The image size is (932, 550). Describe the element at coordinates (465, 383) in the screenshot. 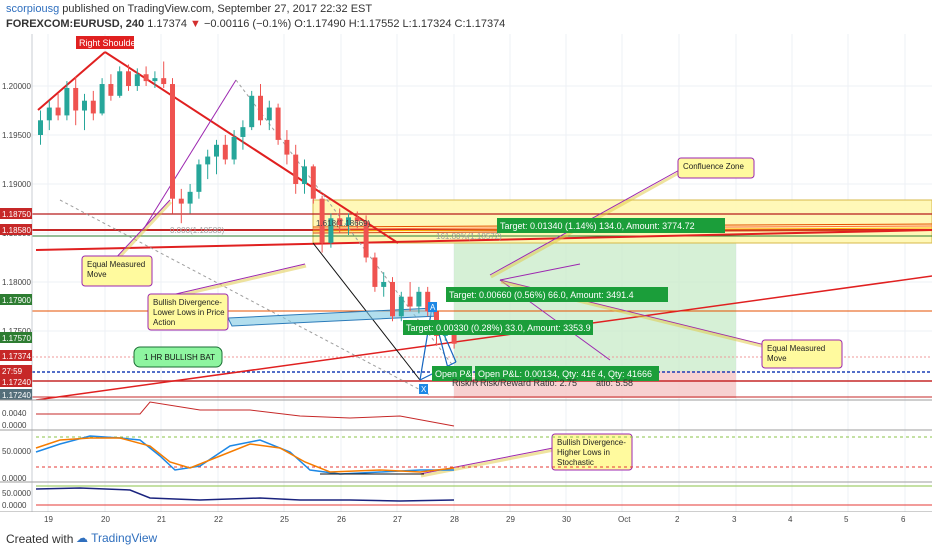

I see `risk-left-label: Risk/R` at that location.